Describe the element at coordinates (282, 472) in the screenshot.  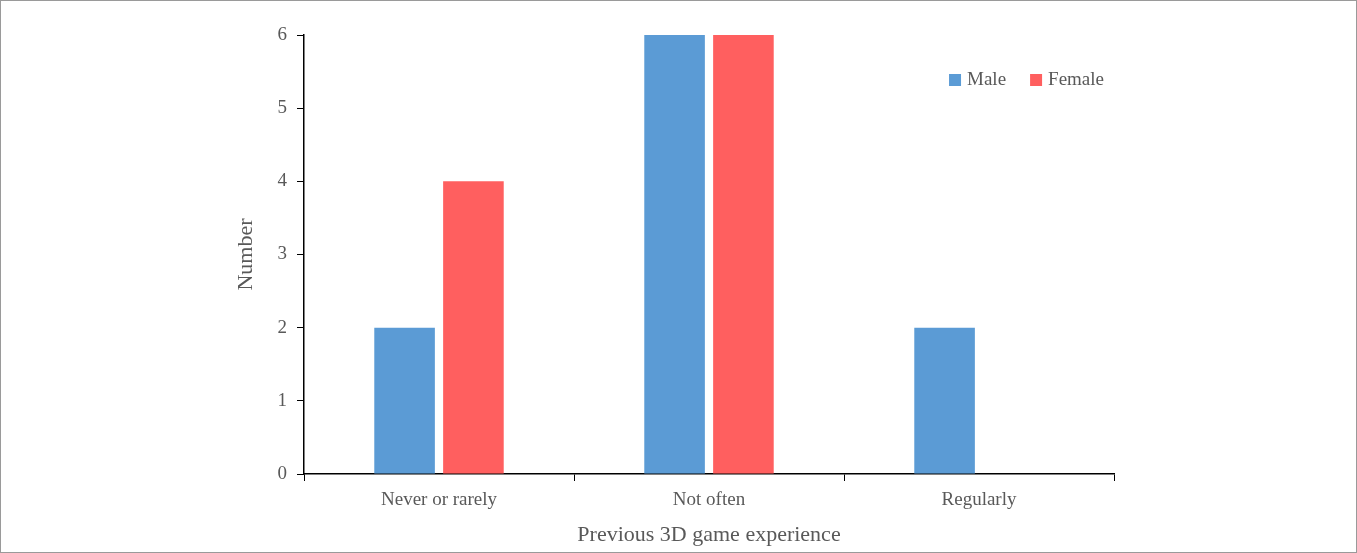
I see `y-tick-label: 0` at that location.